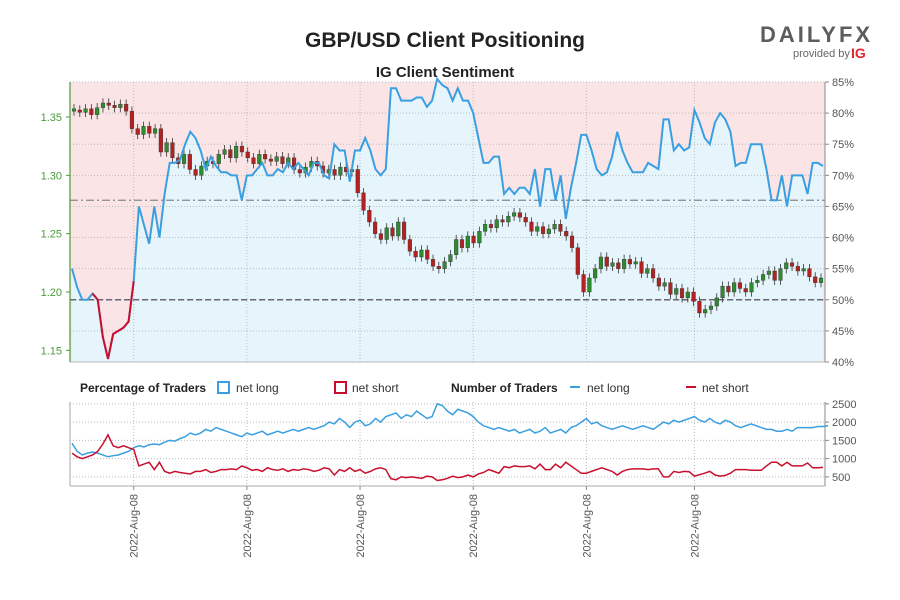 This screenshot has width=900, height=600. Describe the element at coordinates (608, 388) in the screenshot. I see `legend-num-long: net long` at that location.